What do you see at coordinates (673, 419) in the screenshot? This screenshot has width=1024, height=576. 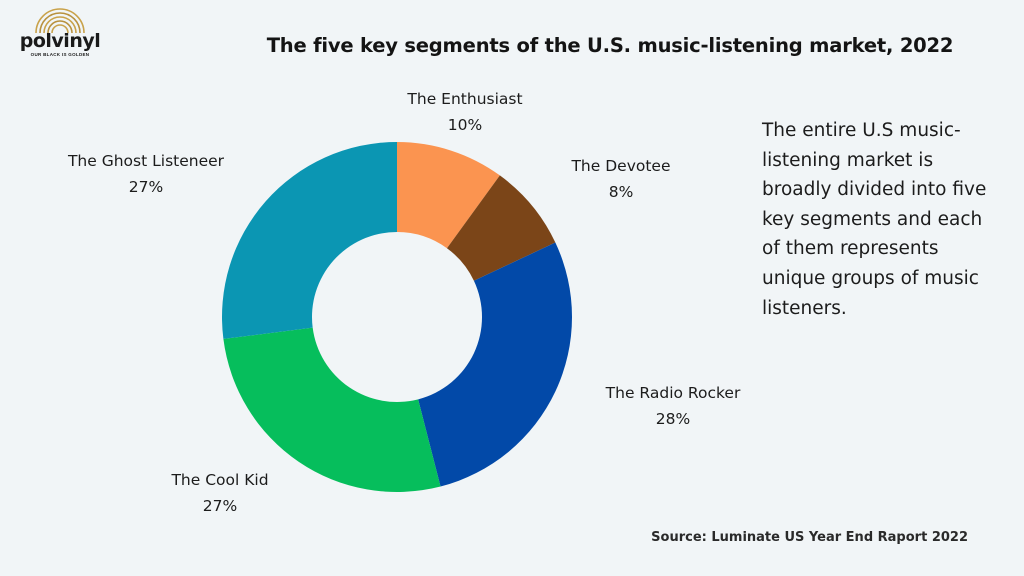 I see `value-label: 28%` at bounding box center [673, 419].